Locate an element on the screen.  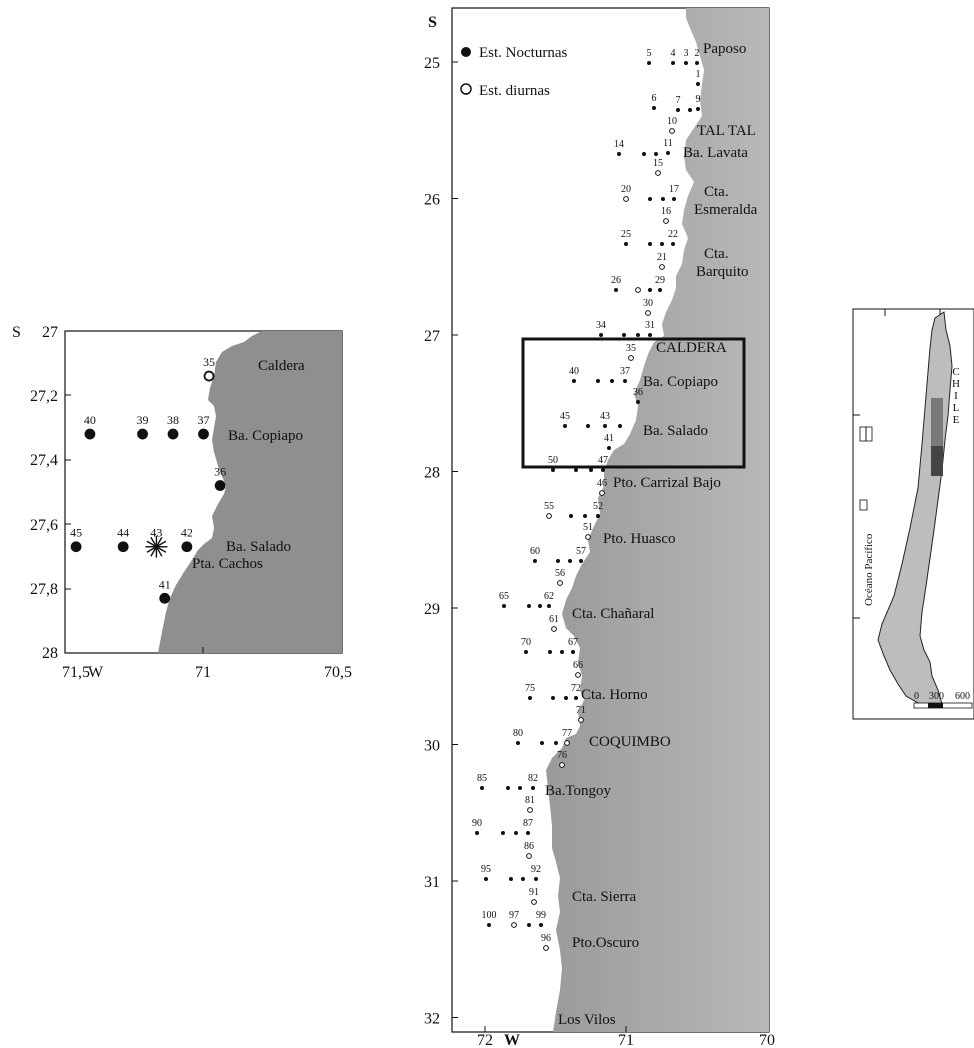
inset-lat-tick: 27,4 is located at coordinates (44, 460).